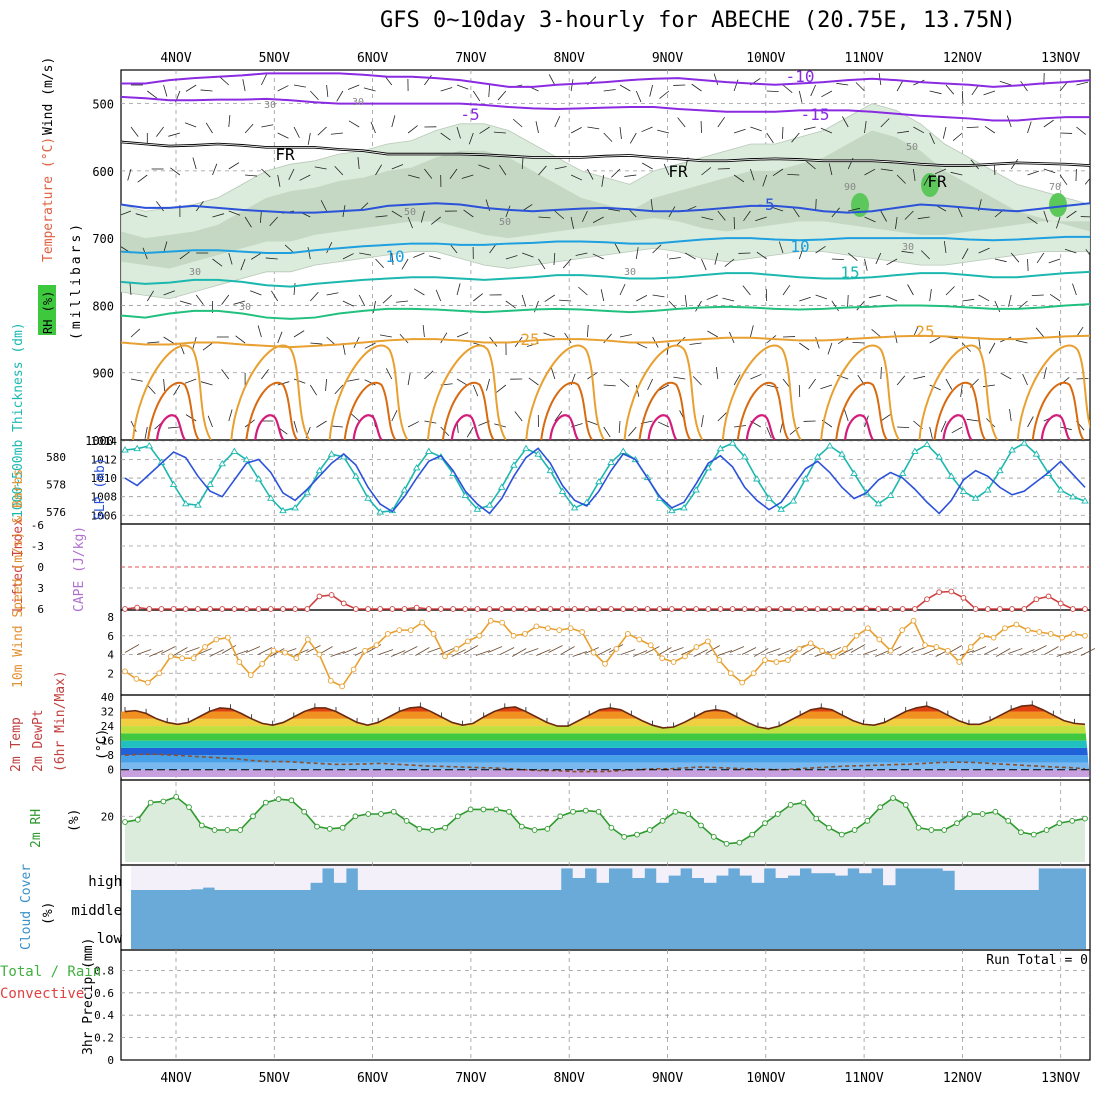  I want to click on isotherm-label: 25, so click(924, 331).